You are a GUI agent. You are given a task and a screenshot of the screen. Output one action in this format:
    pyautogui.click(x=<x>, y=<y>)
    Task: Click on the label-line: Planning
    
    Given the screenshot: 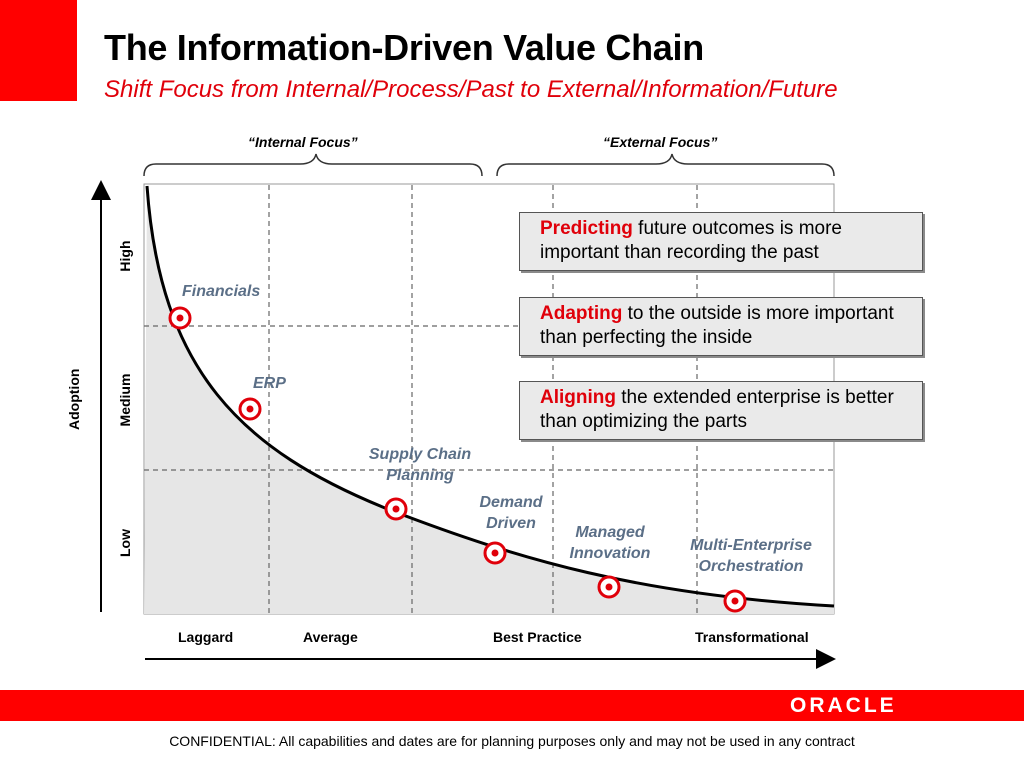 What is the action you would take?
    pyautogui.click(x=420, y=475)
    